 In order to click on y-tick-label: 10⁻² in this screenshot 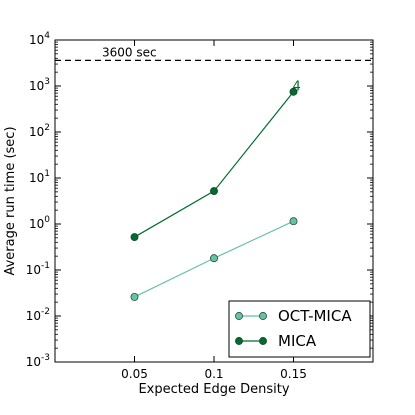, I will do `click(38, 315)`.